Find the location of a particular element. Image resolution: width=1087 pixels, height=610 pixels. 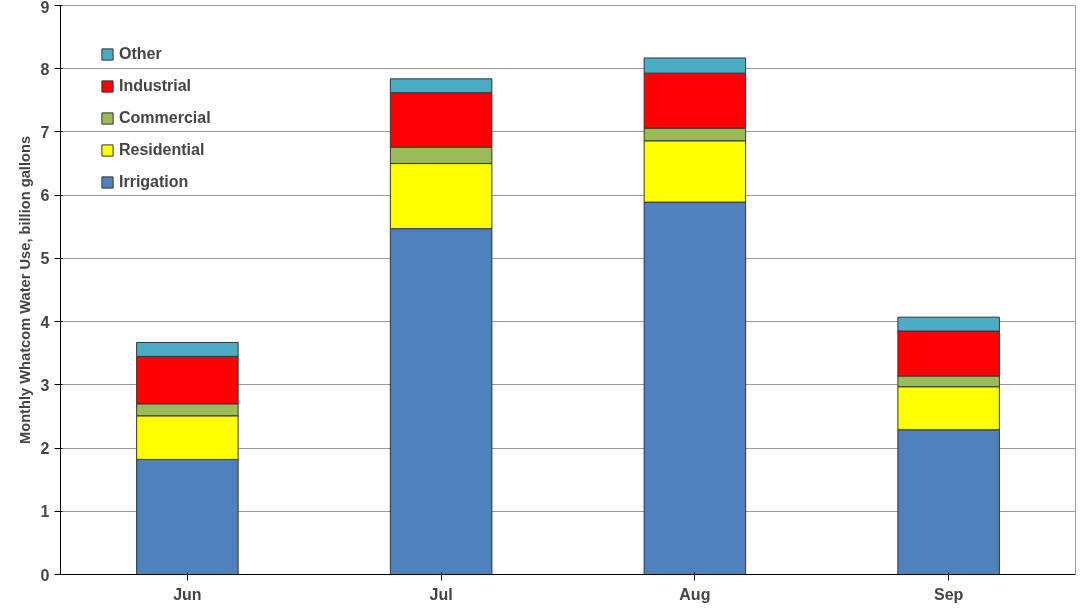

y-tick-label: 9 is located at coordinates (45, 8).